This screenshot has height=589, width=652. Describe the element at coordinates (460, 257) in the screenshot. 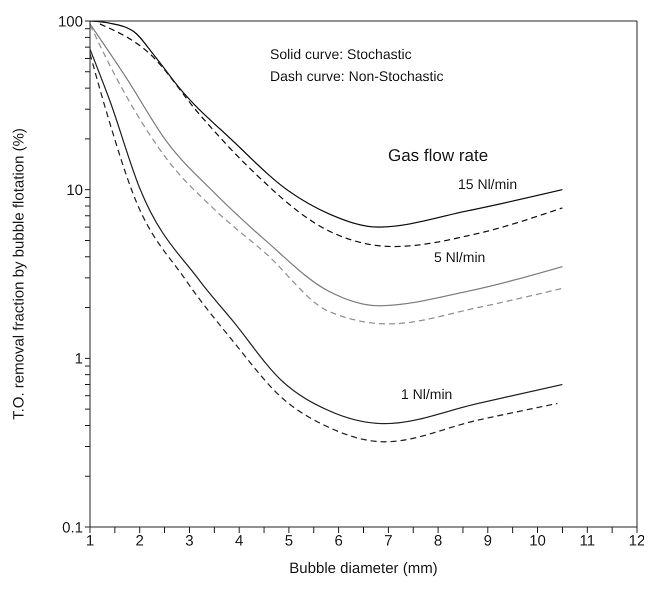

I see `annotation: 5 Nl/min` at that location.